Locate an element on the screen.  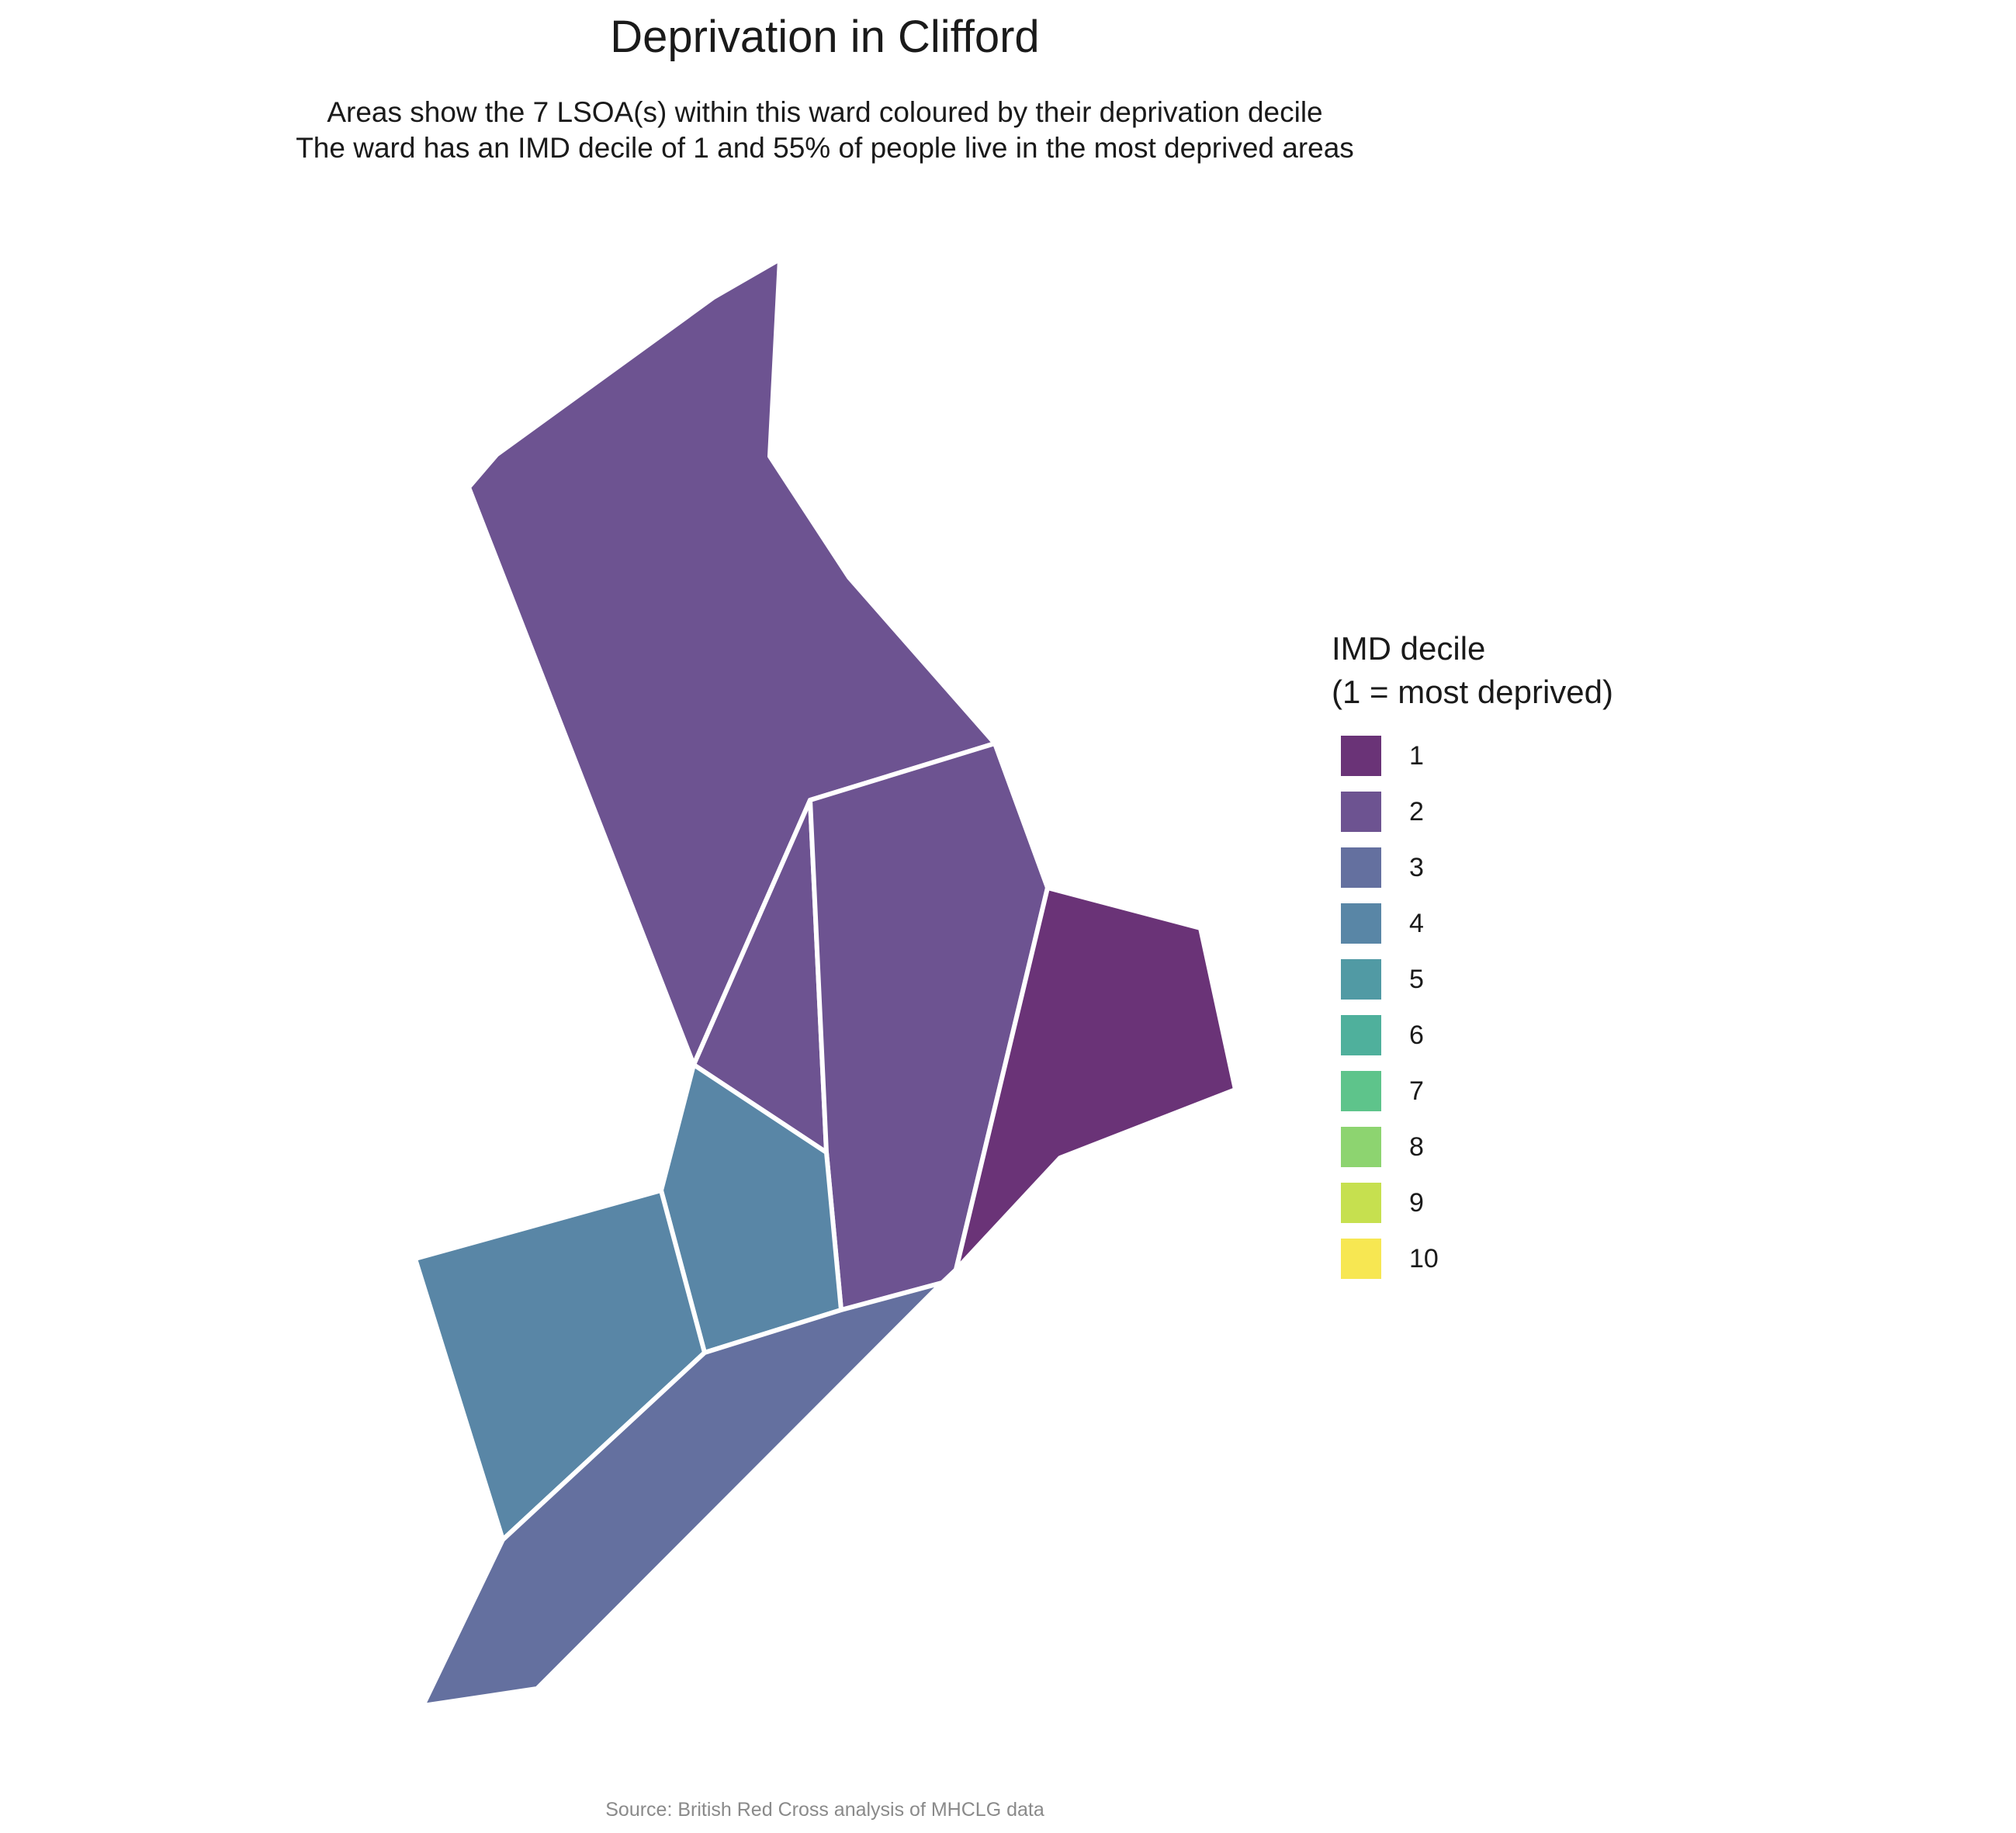
legend-items: 1 2 3 4 5 6 7 8 9 10 is located at coordinates (1473, 1007).